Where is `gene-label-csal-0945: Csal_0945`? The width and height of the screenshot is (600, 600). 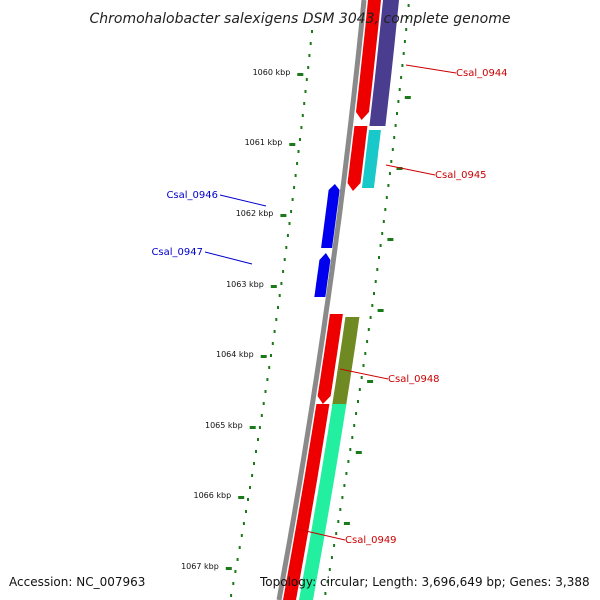
gene-label-csal-0945: Csal_0945 is located at coordinates (461, 175).